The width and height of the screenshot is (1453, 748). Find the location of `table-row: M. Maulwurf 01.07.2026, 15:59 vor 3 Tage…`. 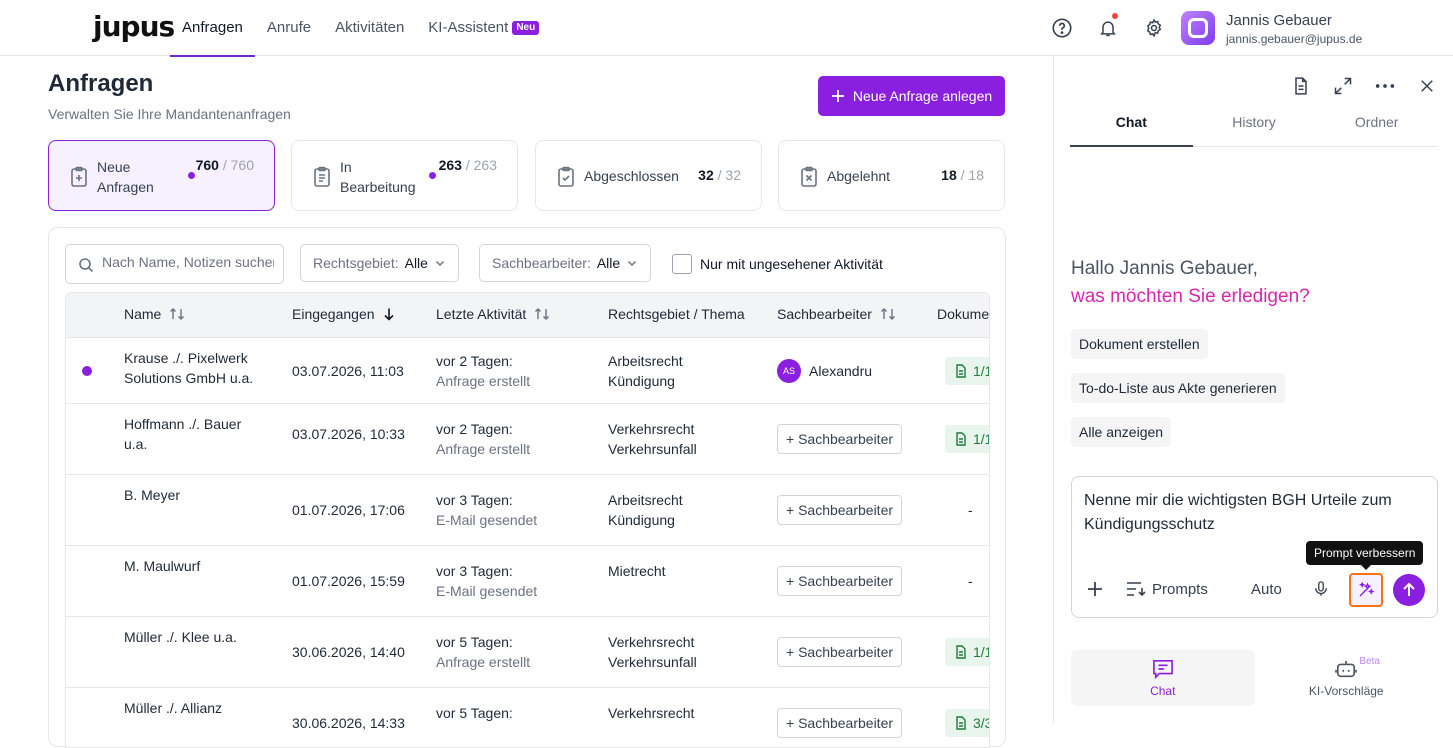

table-row: M. Maulwurf 01.07.2026, 15:59 vor 3 Tage… is located at coordinates (527, 581).